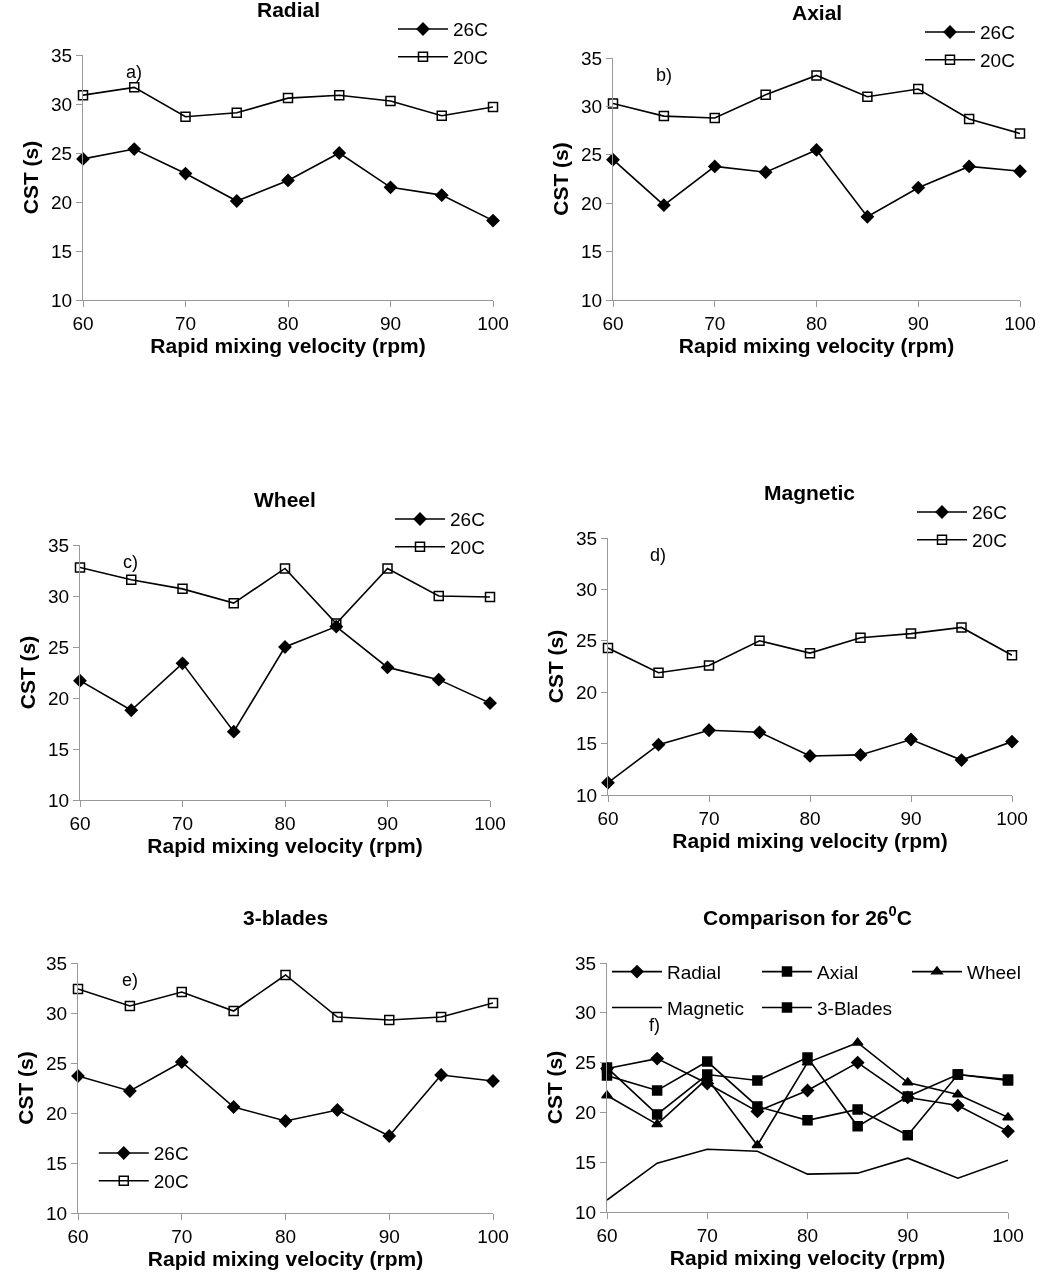 The height and width of the screenshot is (1282, 1050). What do you see at coordinates (658, 555) in the screenshot?
I see `annotation: d)` at bounding box center [658, 555].